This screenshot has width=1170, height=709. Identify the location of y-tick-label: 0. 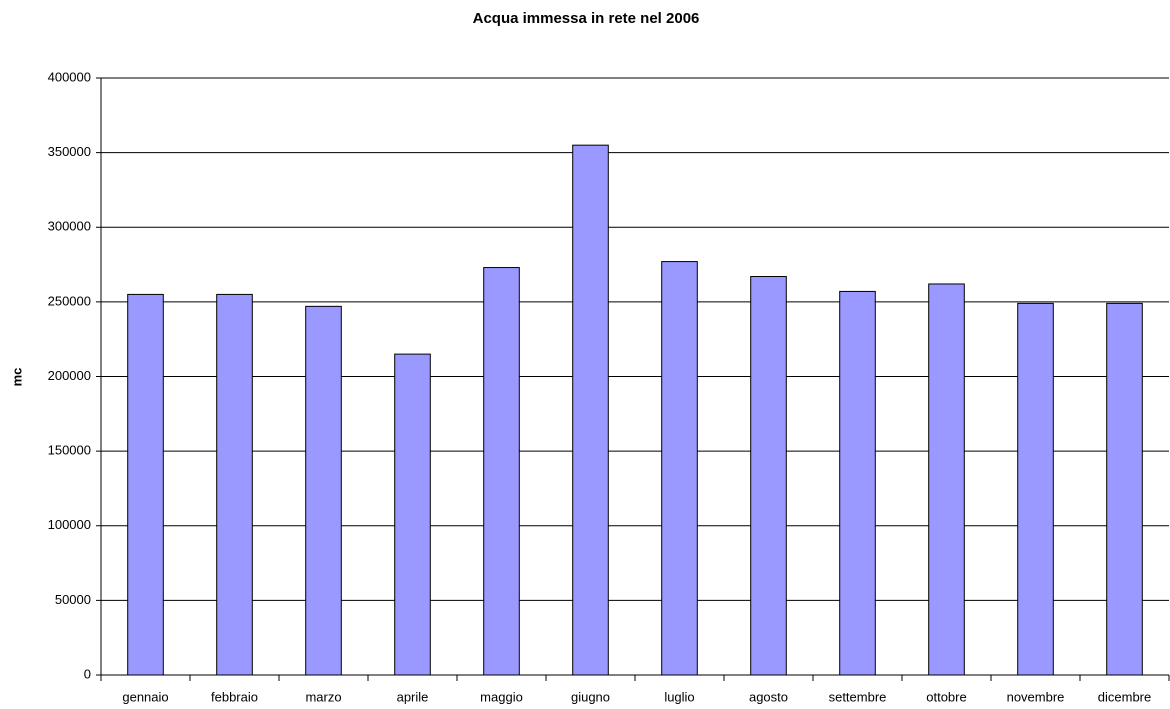
(87, 673).